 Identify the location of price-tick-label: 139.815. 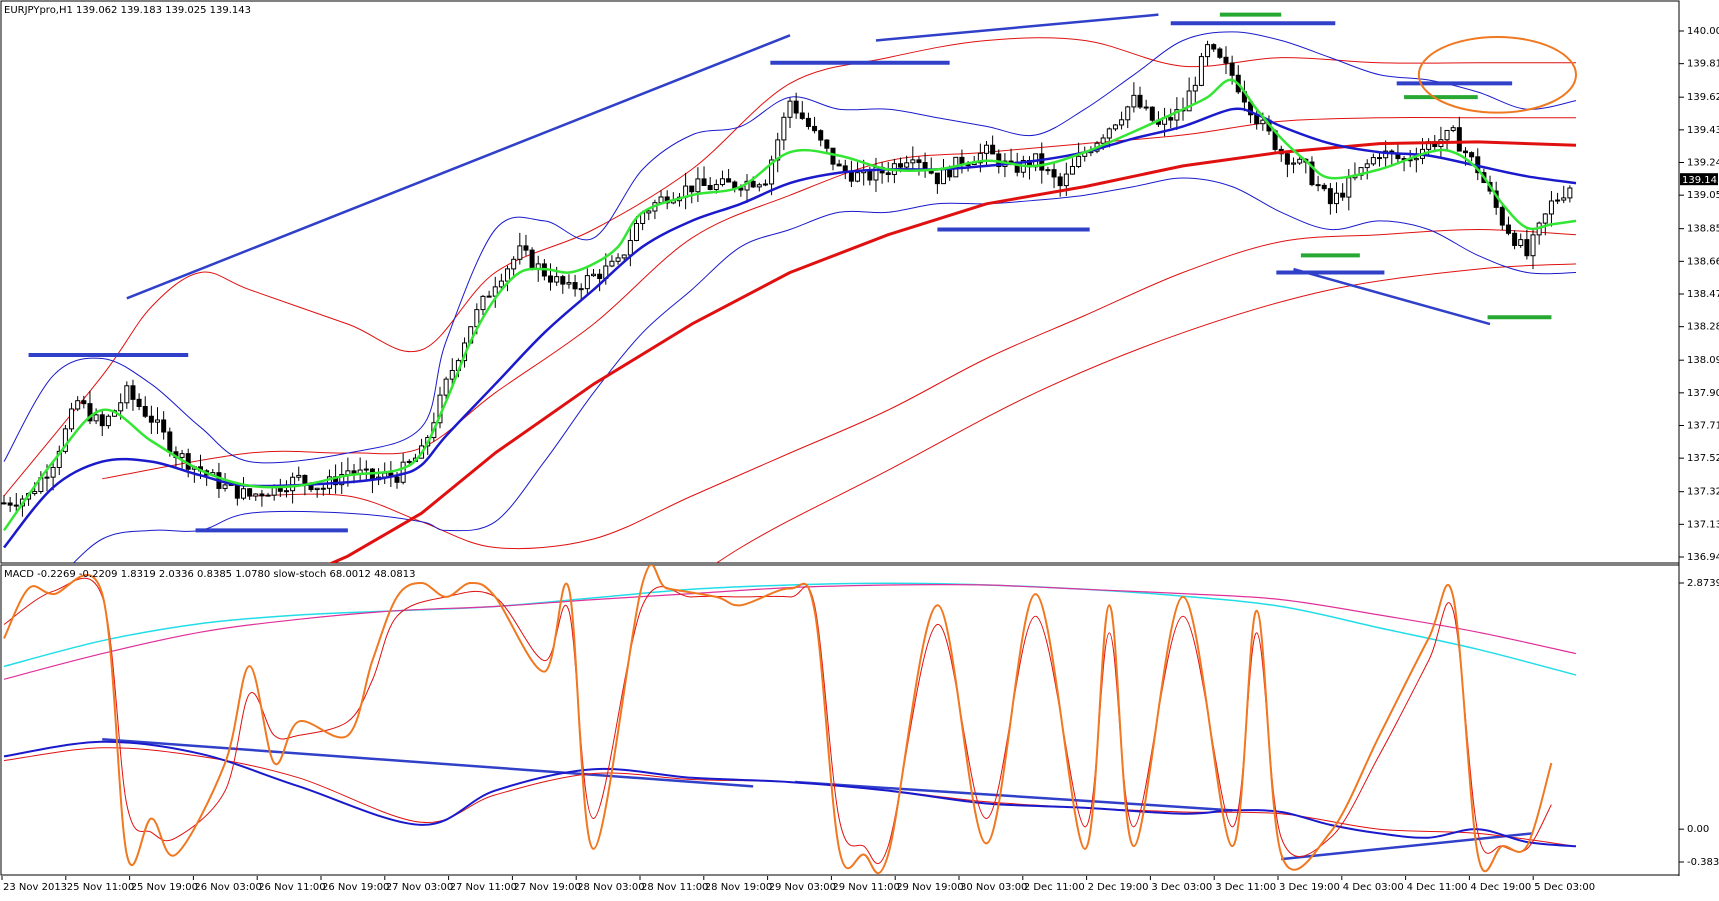
(1703, 64).